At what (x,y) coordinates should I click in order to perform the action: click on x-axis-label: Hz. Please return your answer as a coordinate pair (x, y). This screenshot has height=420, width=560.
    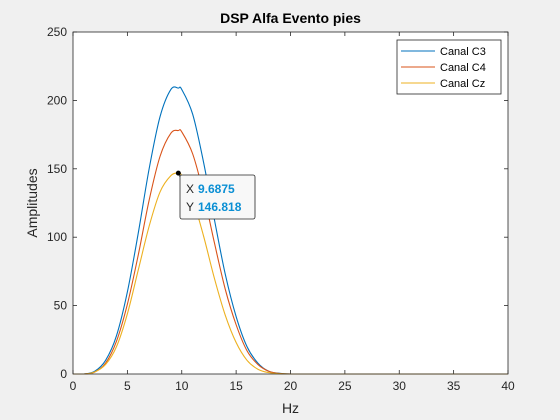
    Looking at the image, I should click on (290, 408).